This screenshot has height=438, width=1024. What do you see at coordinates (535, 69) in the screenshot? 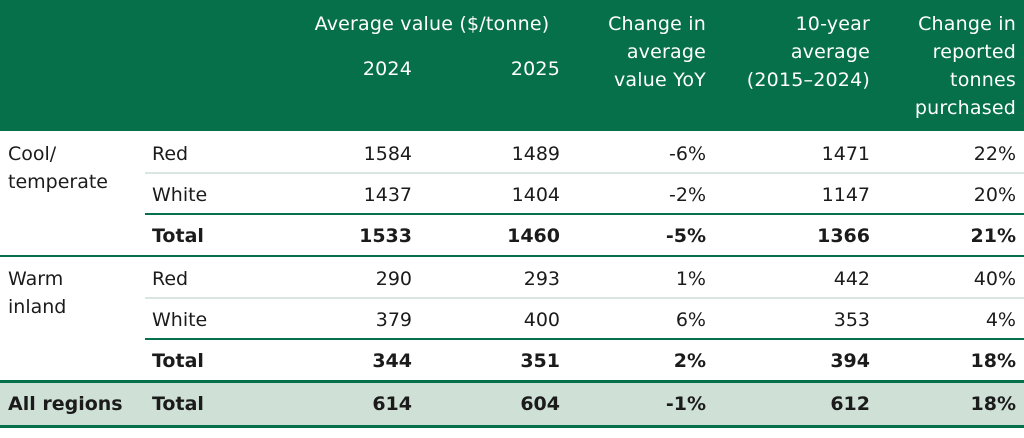
I see `header-2025: 2025` at bounding box center [535, 69].